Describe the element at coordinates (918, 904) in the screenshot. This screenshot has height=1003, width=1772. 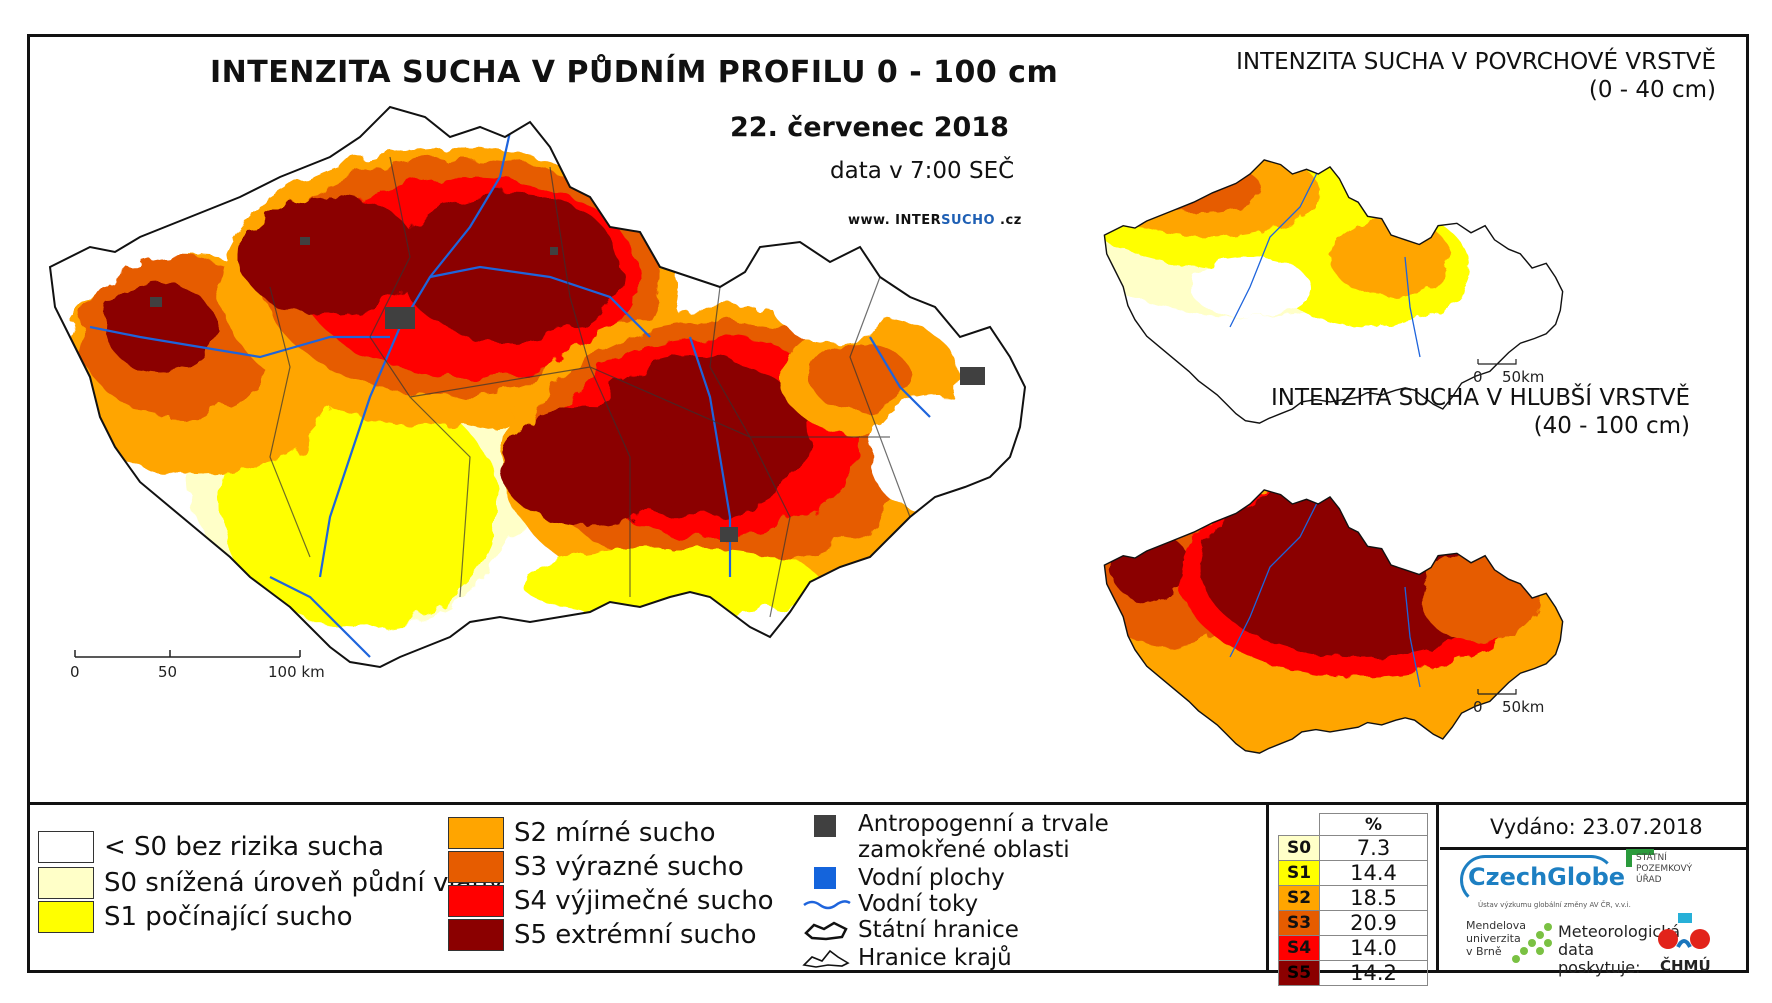
I see `symbol-label: Vodní toky` at that location.